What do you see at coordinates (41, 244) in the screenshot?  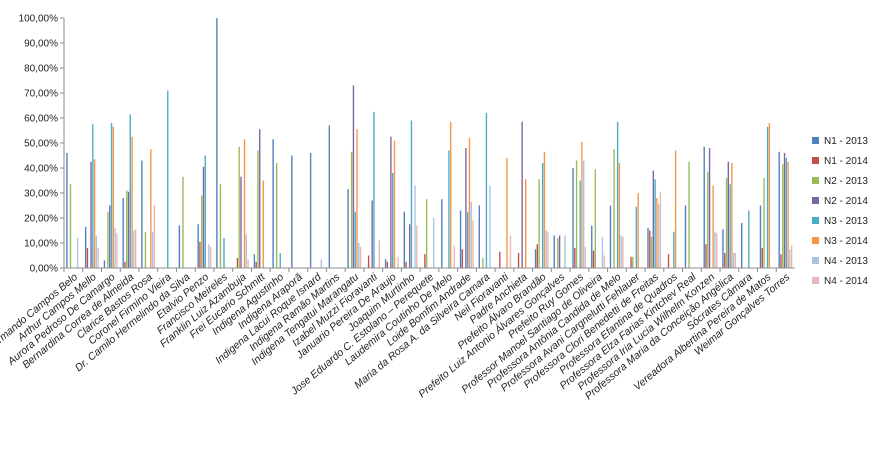 I see `y-tick-label: 10,00%` at bounding box center [41, 244].